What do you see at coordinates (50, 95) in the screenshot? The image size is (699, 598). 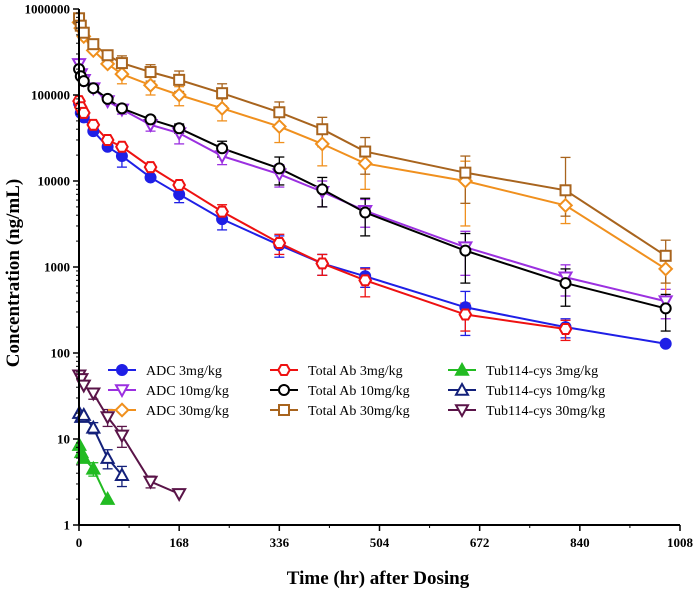 I see `y-tick-label: 100000` at bounding box center [50, 95].